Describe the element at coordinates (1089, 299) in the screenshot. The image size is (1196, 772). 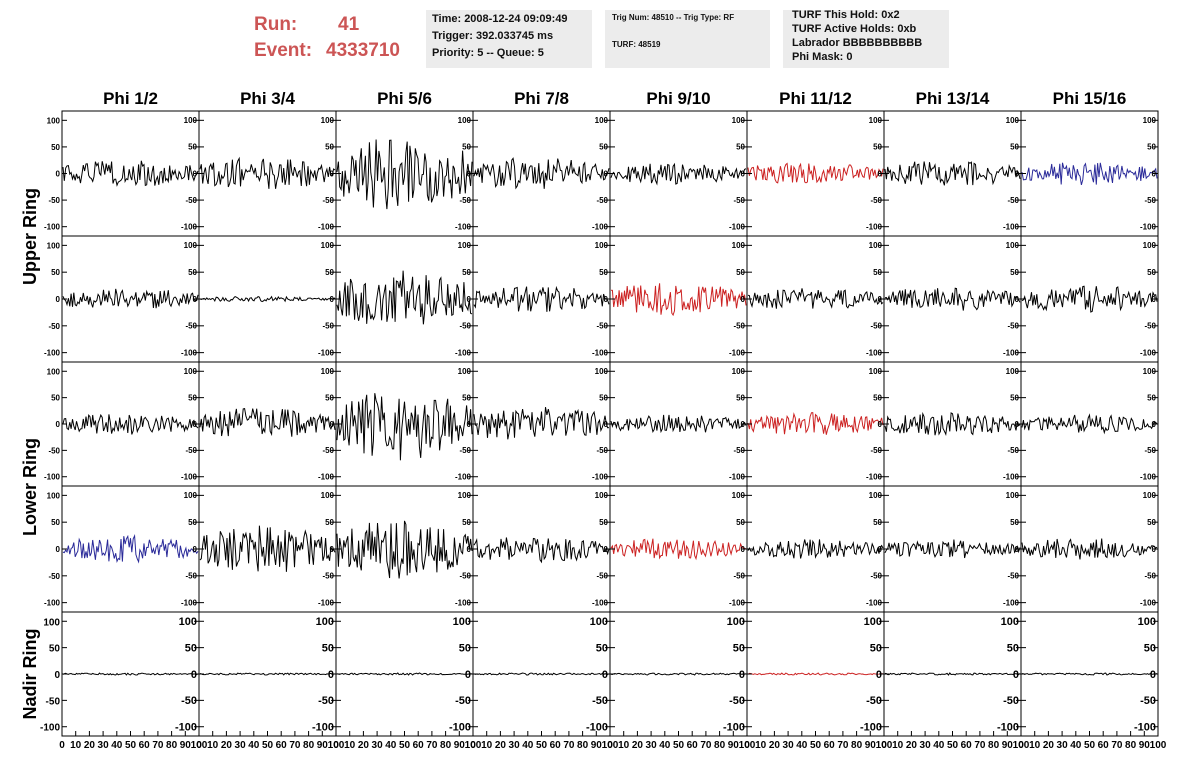
I see `trace-r2-c8` at that location.